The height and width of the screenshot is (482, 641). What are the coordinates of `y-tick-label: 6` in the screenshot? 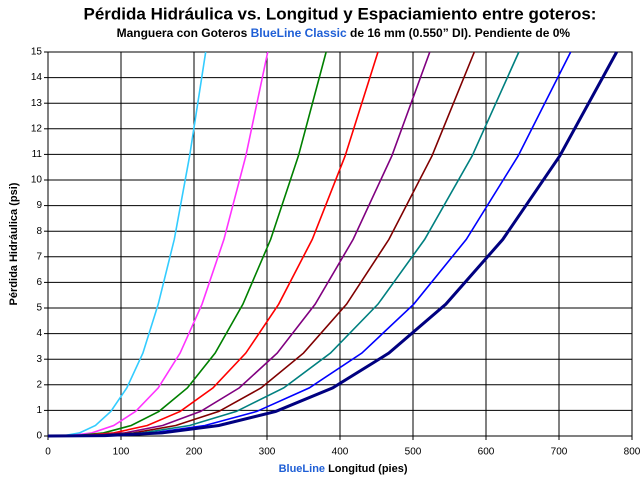 It's located at (39, 282).